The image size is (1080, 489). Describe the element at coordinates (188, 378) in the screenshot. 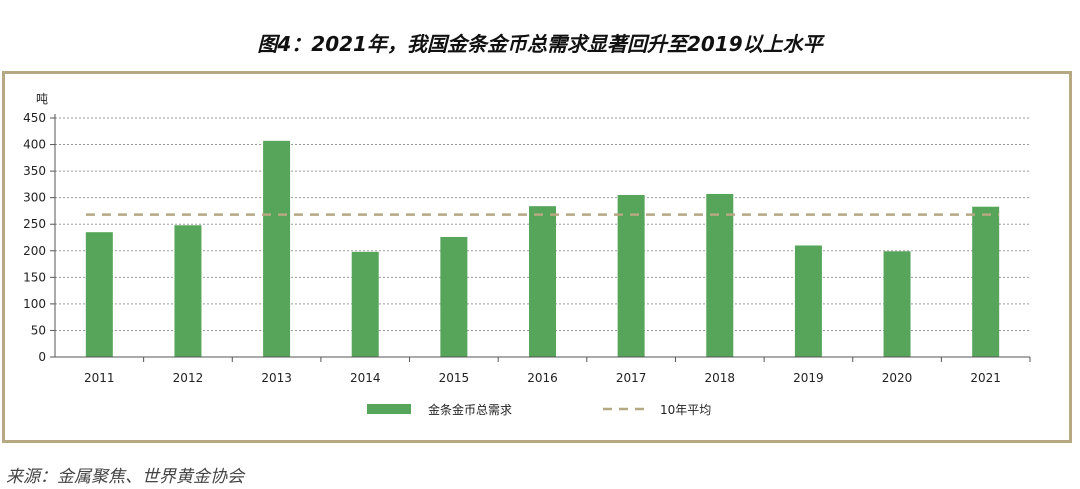

I see `x-tick-label: 2012` at that location.